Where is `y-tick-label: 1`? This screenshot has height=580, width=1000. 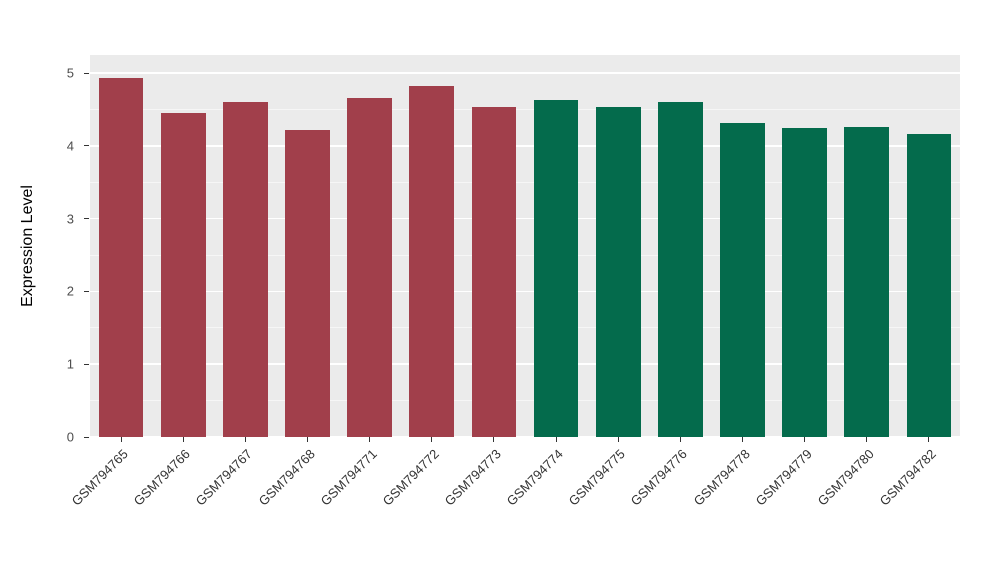
y-tick-label: 1 is located at coordinates (70, 364).